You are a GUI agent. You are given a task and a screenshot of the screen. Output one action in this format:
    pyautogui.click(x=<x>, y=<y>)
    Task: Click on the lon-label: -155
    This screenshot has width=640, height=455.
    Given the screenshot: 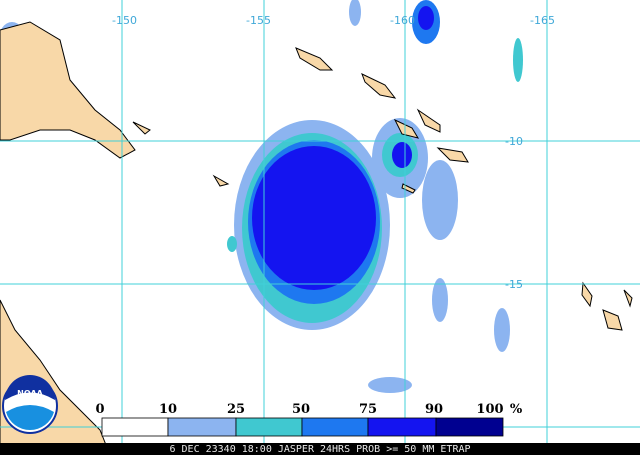 What is the action you would take?
    pyautogui.click(x=258, y=20)
    